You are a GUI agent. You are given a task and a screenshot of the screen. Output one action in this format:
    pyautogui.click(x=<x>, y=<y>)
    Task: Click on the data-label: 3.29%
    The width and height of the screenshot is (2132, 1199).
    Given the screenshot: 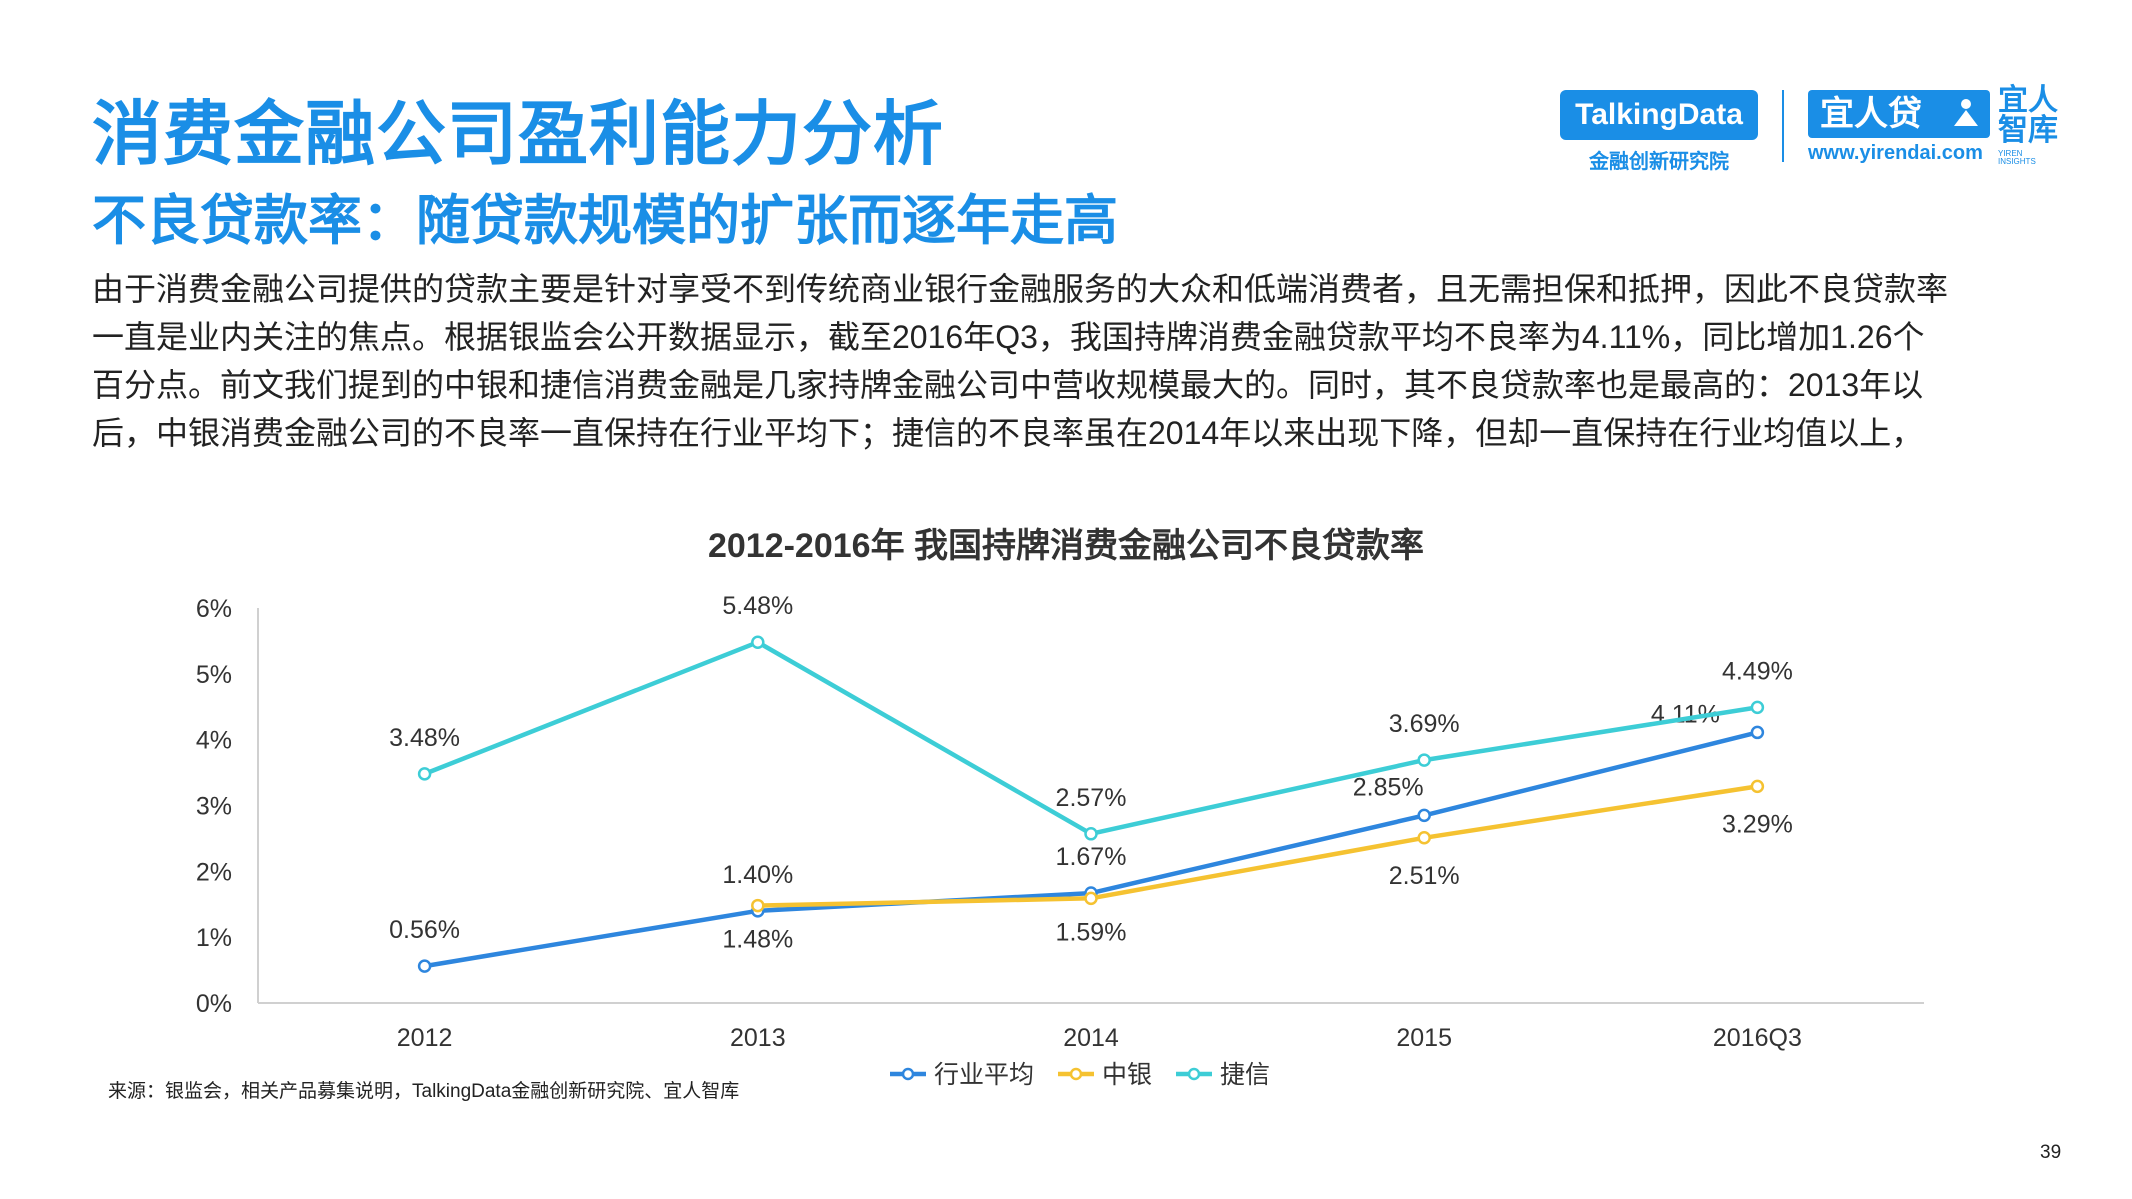 What is the action you would take?
    pyautogui.click(x=1757, y=824)
    